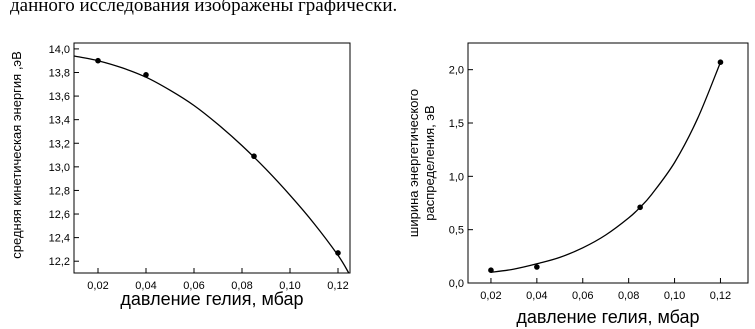 Image resolution: width=755 pixels, height=329 pixels. I want to click on y-axis-label: средняя кинетическая энергия ,эВ, so click(16, 154).